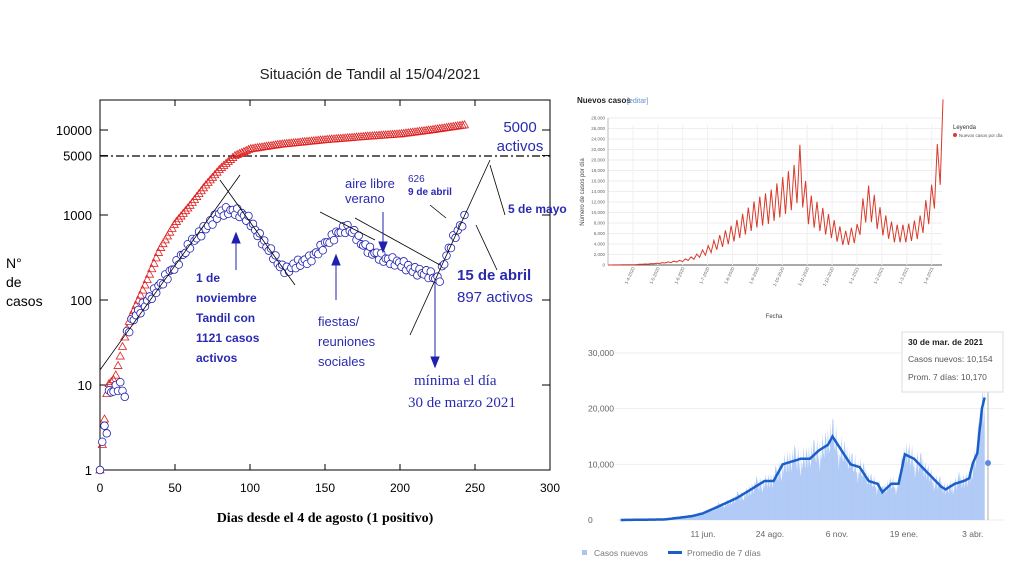 The width and height of the screenshot is (1024, 576). What do you see at coordinates (520, 146) in the screenshot?
I see `annotation-activos: activos` at bounding box center [520, 146].